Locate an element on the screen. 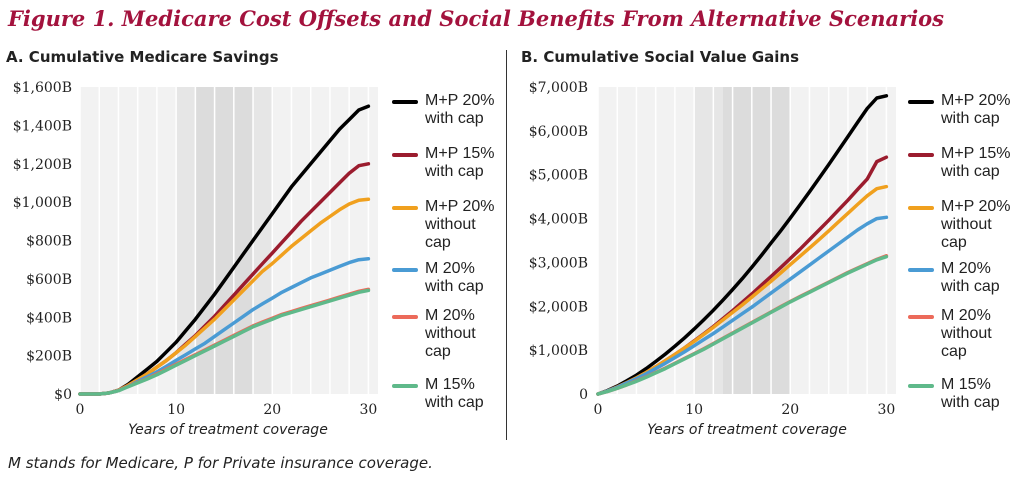  y-tick-label: $3,000B is located at coordinates (558, 263).